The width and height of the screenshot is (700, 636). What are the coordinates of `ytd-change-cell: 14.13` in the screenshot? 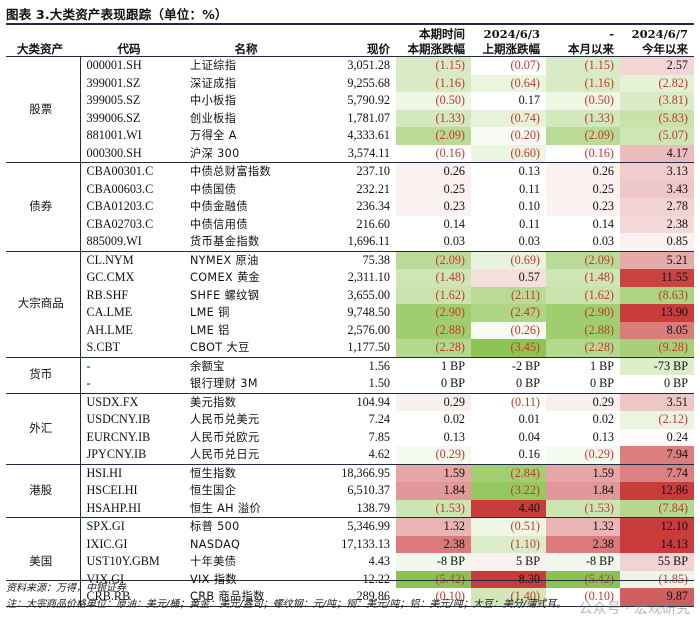 It's located at (657, 544).